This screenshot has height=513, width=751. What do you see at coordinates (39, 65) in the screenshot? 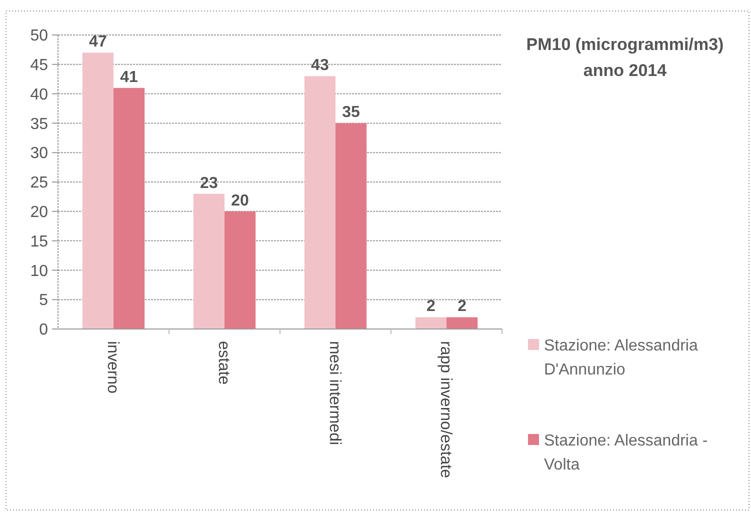
I see `y-tick-label: 45` at bounding box center [39, 65].